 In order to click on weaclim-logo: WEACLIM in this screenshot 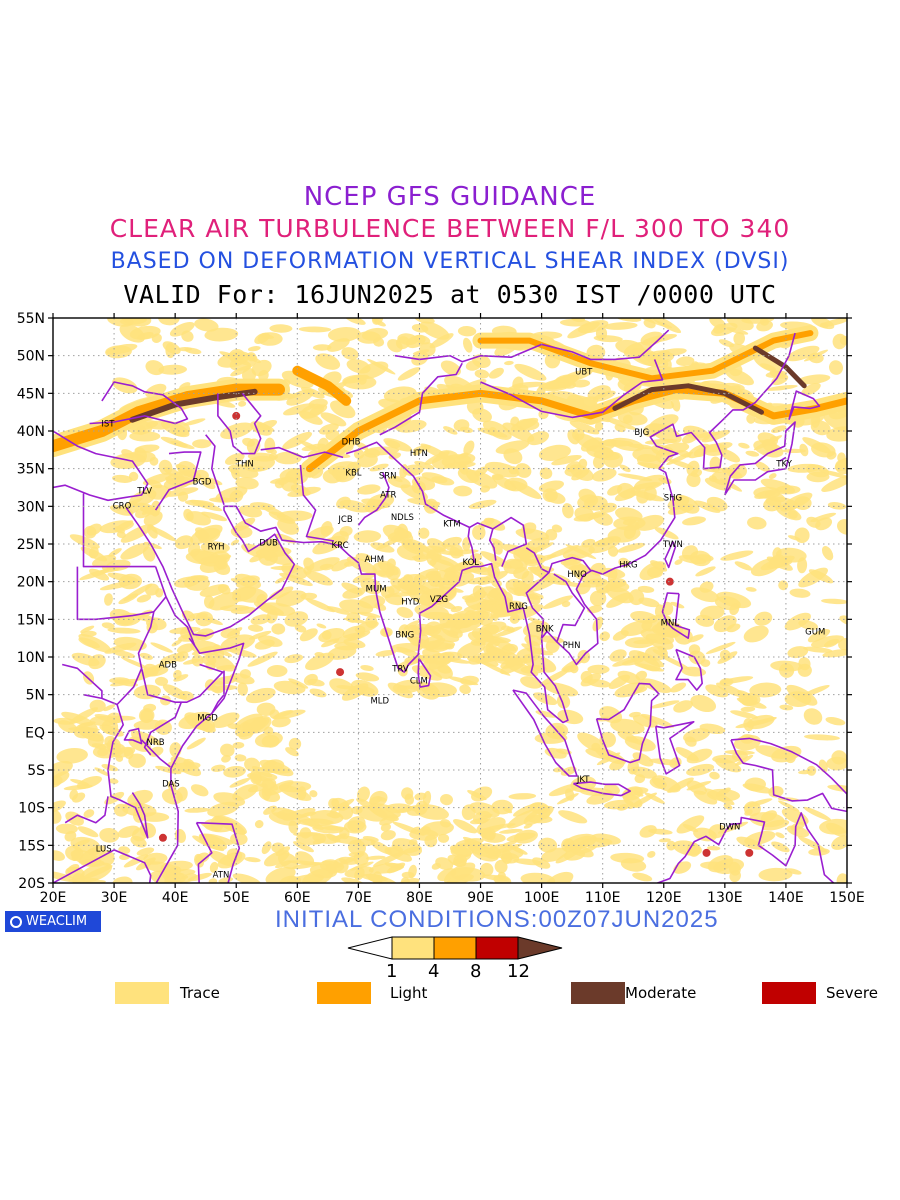, I will do `click(53, 921)`.